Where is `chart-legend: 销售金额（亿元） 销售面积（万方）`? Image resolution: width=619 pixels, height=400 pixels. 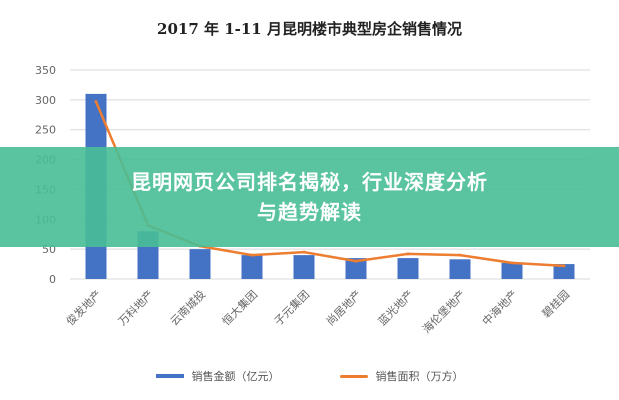 chart-legend: 销售金额（亿元） 销售面积（万方） is located at coordinates (309, 376).